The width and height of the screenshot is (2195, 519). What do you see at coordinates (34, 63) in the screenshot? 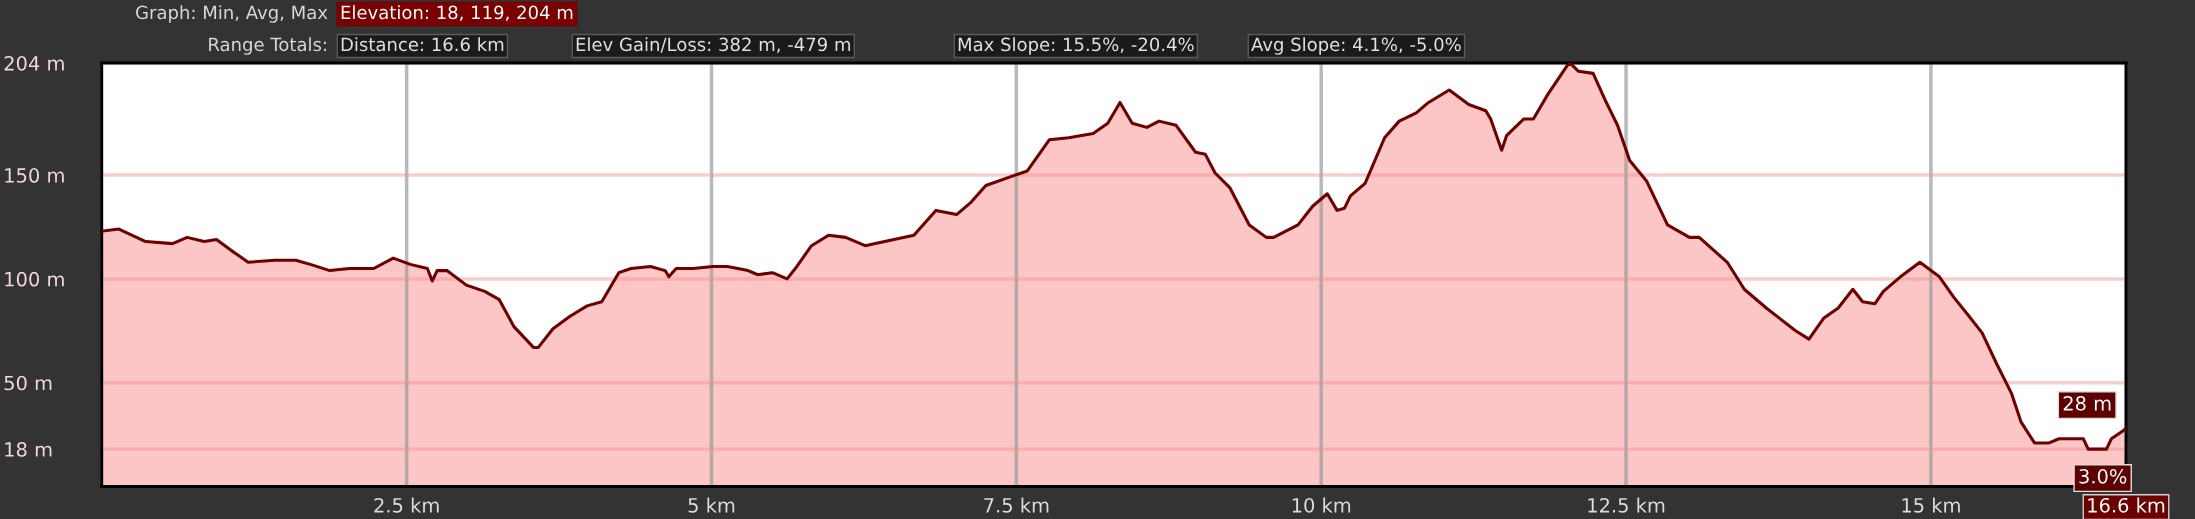
I see `y-tick-label: 204 m` at bounding box center [34, 63].